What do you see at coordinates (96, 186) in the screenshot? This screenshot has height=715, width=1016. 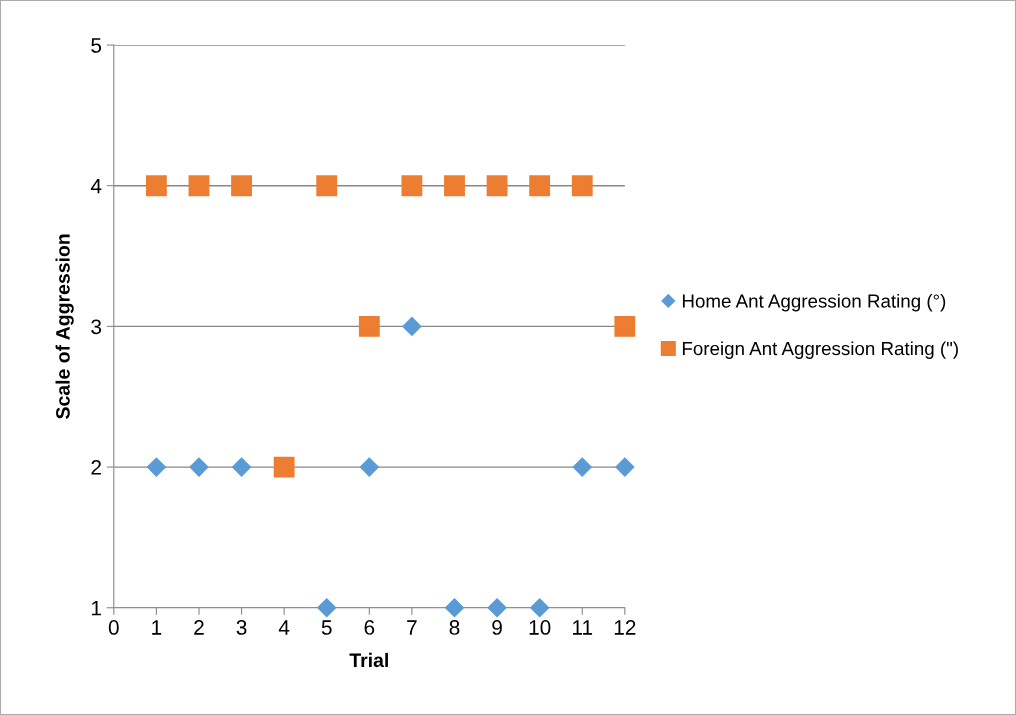 I see `y-tick-label: 4` at bounding box center [96, 186].